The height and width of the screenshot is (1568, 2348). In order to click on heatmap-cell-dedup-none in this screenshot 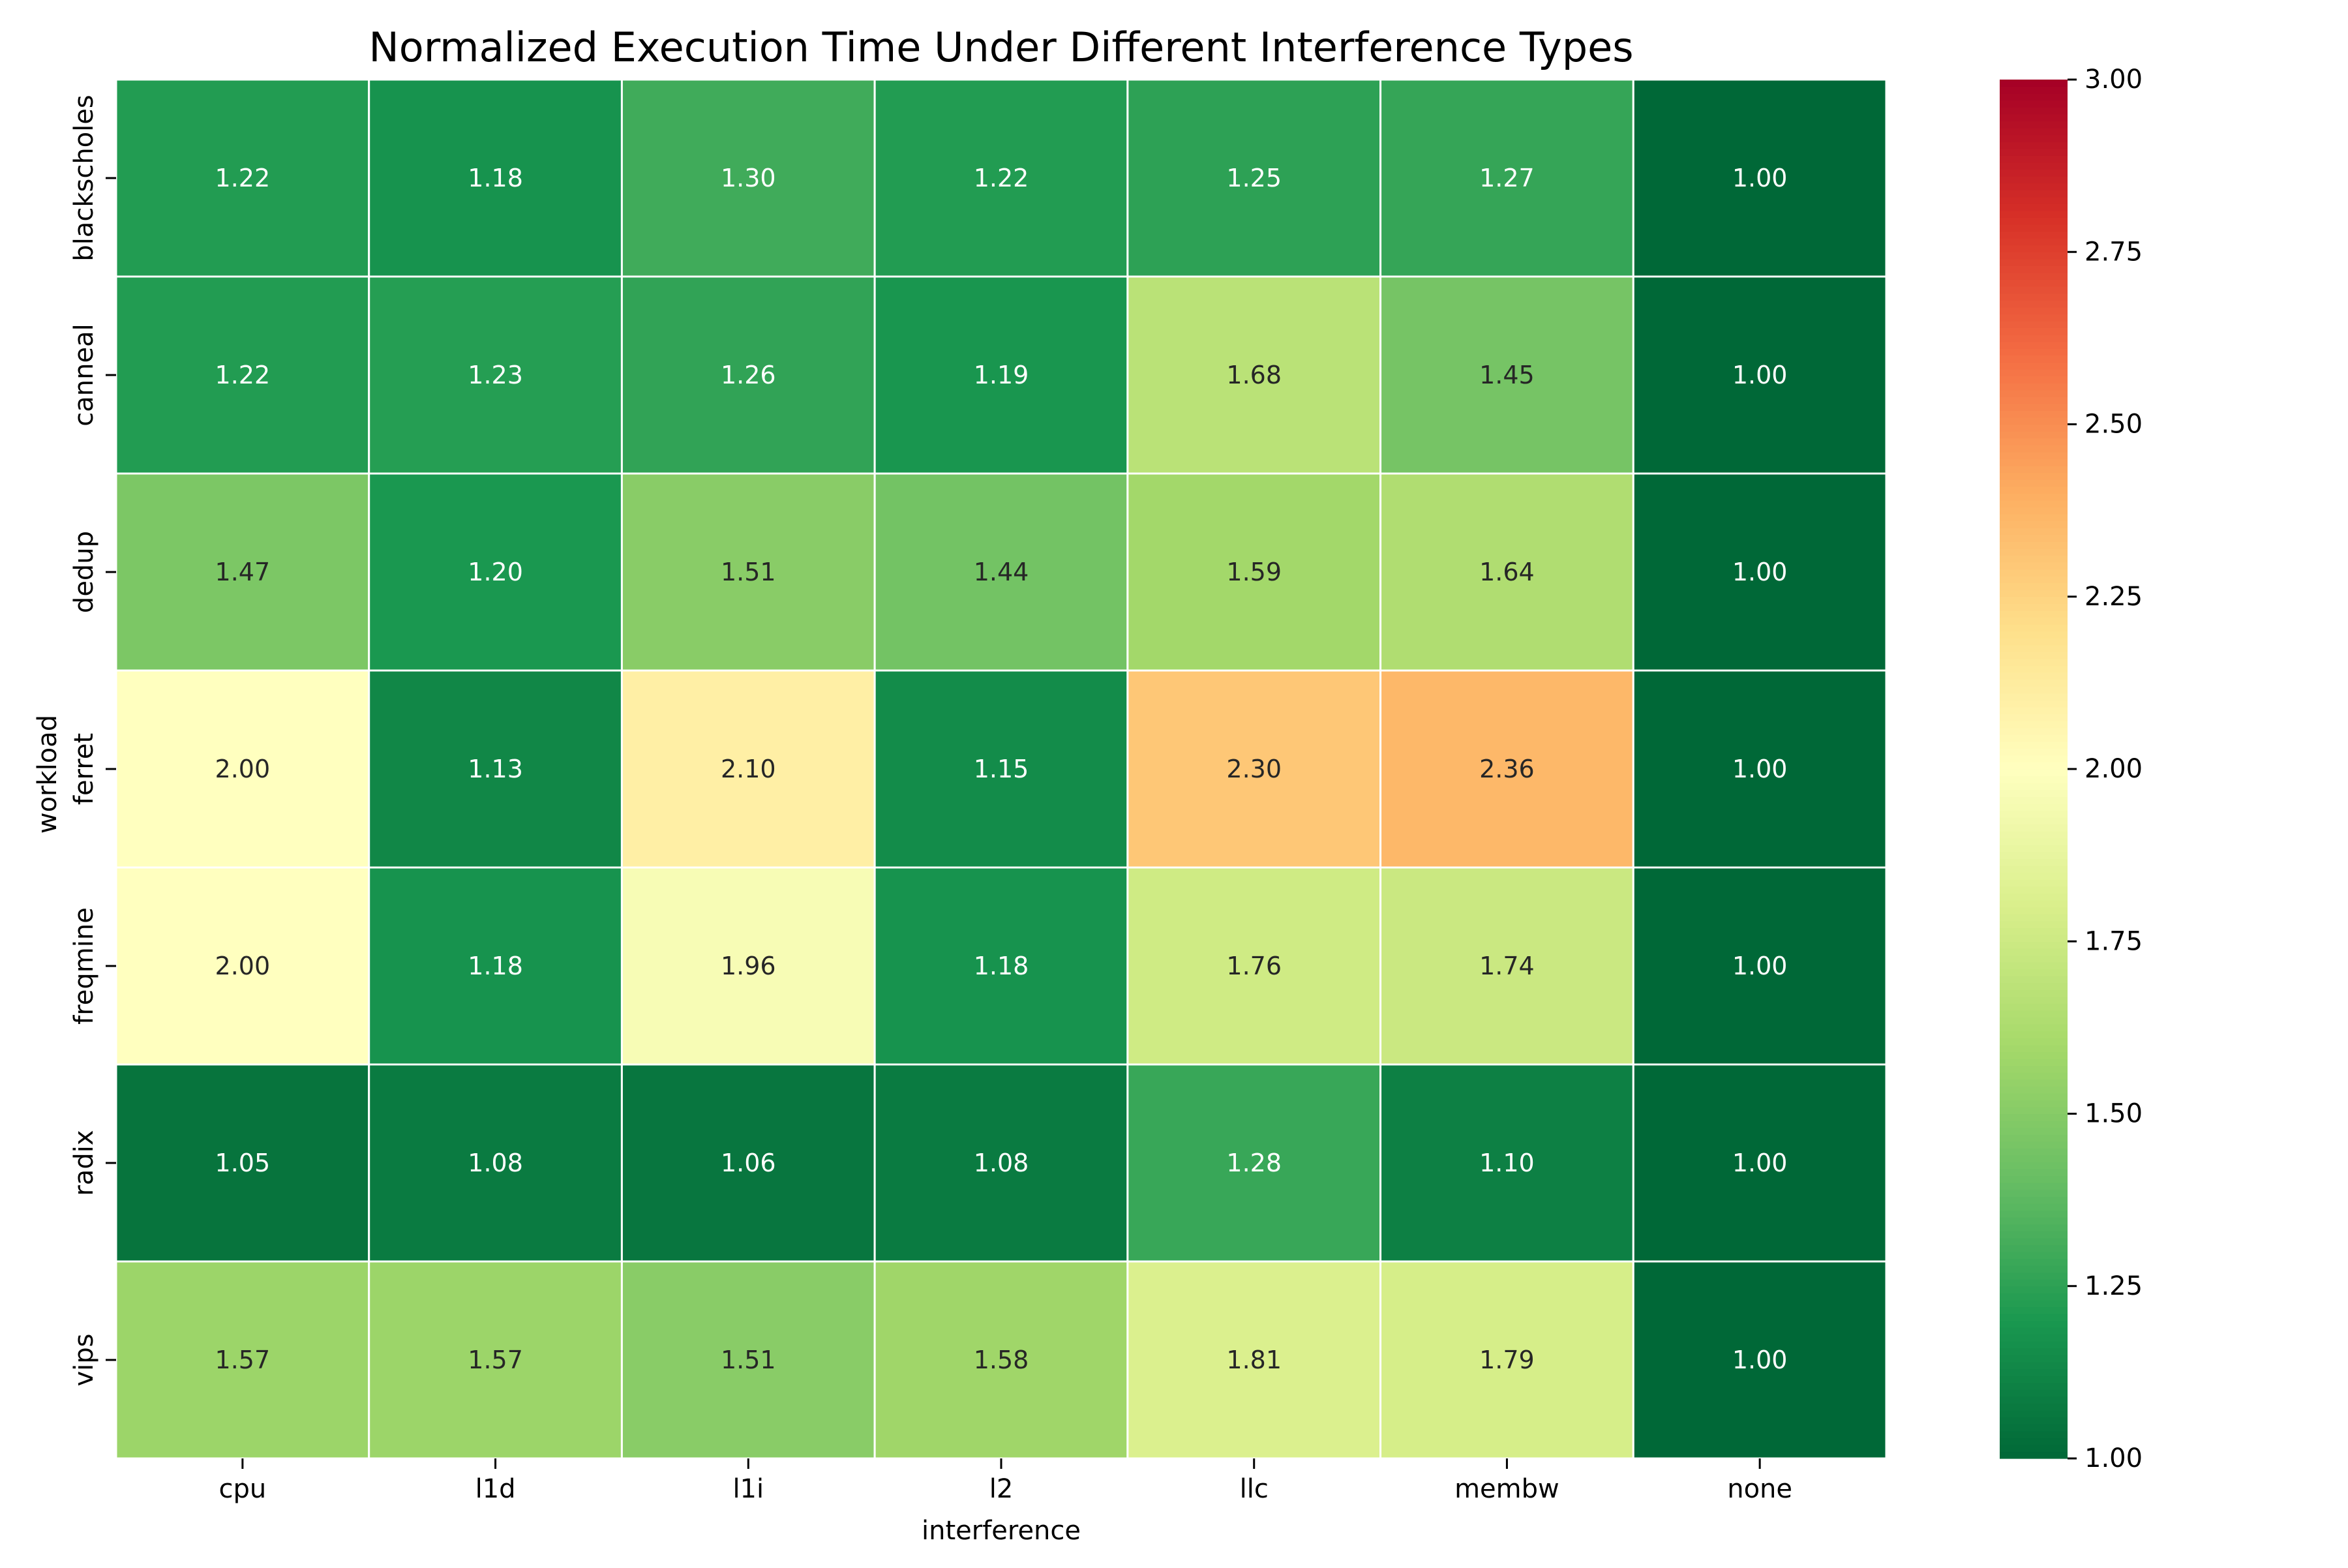, I will do `click(1760, 572)`.